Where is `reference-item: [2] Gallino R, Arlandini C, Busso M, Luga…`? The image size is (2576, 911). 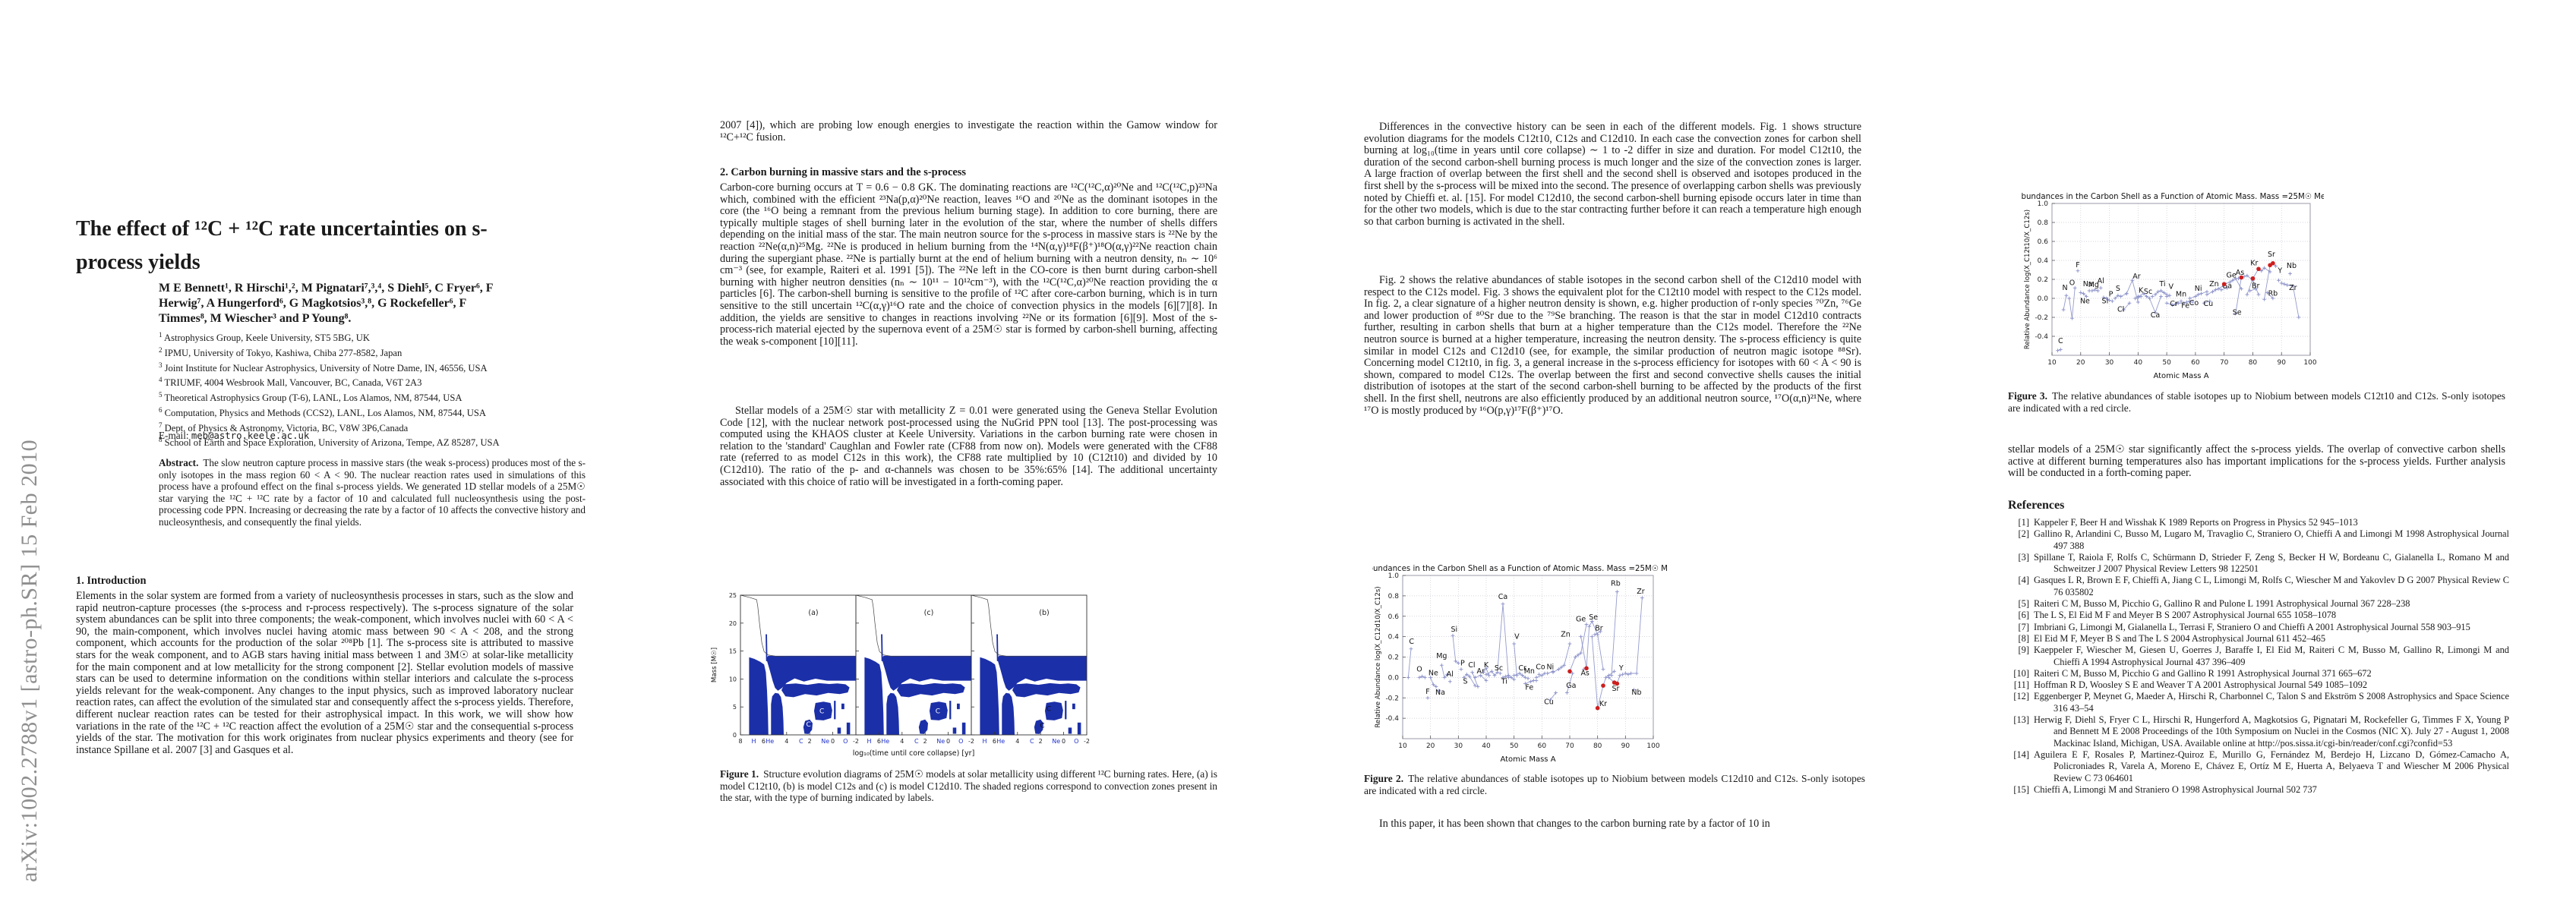 reference-item: [2] Gallino R, Arlandini C, Busso M, Luga… is located at coordinates (2263, 539).